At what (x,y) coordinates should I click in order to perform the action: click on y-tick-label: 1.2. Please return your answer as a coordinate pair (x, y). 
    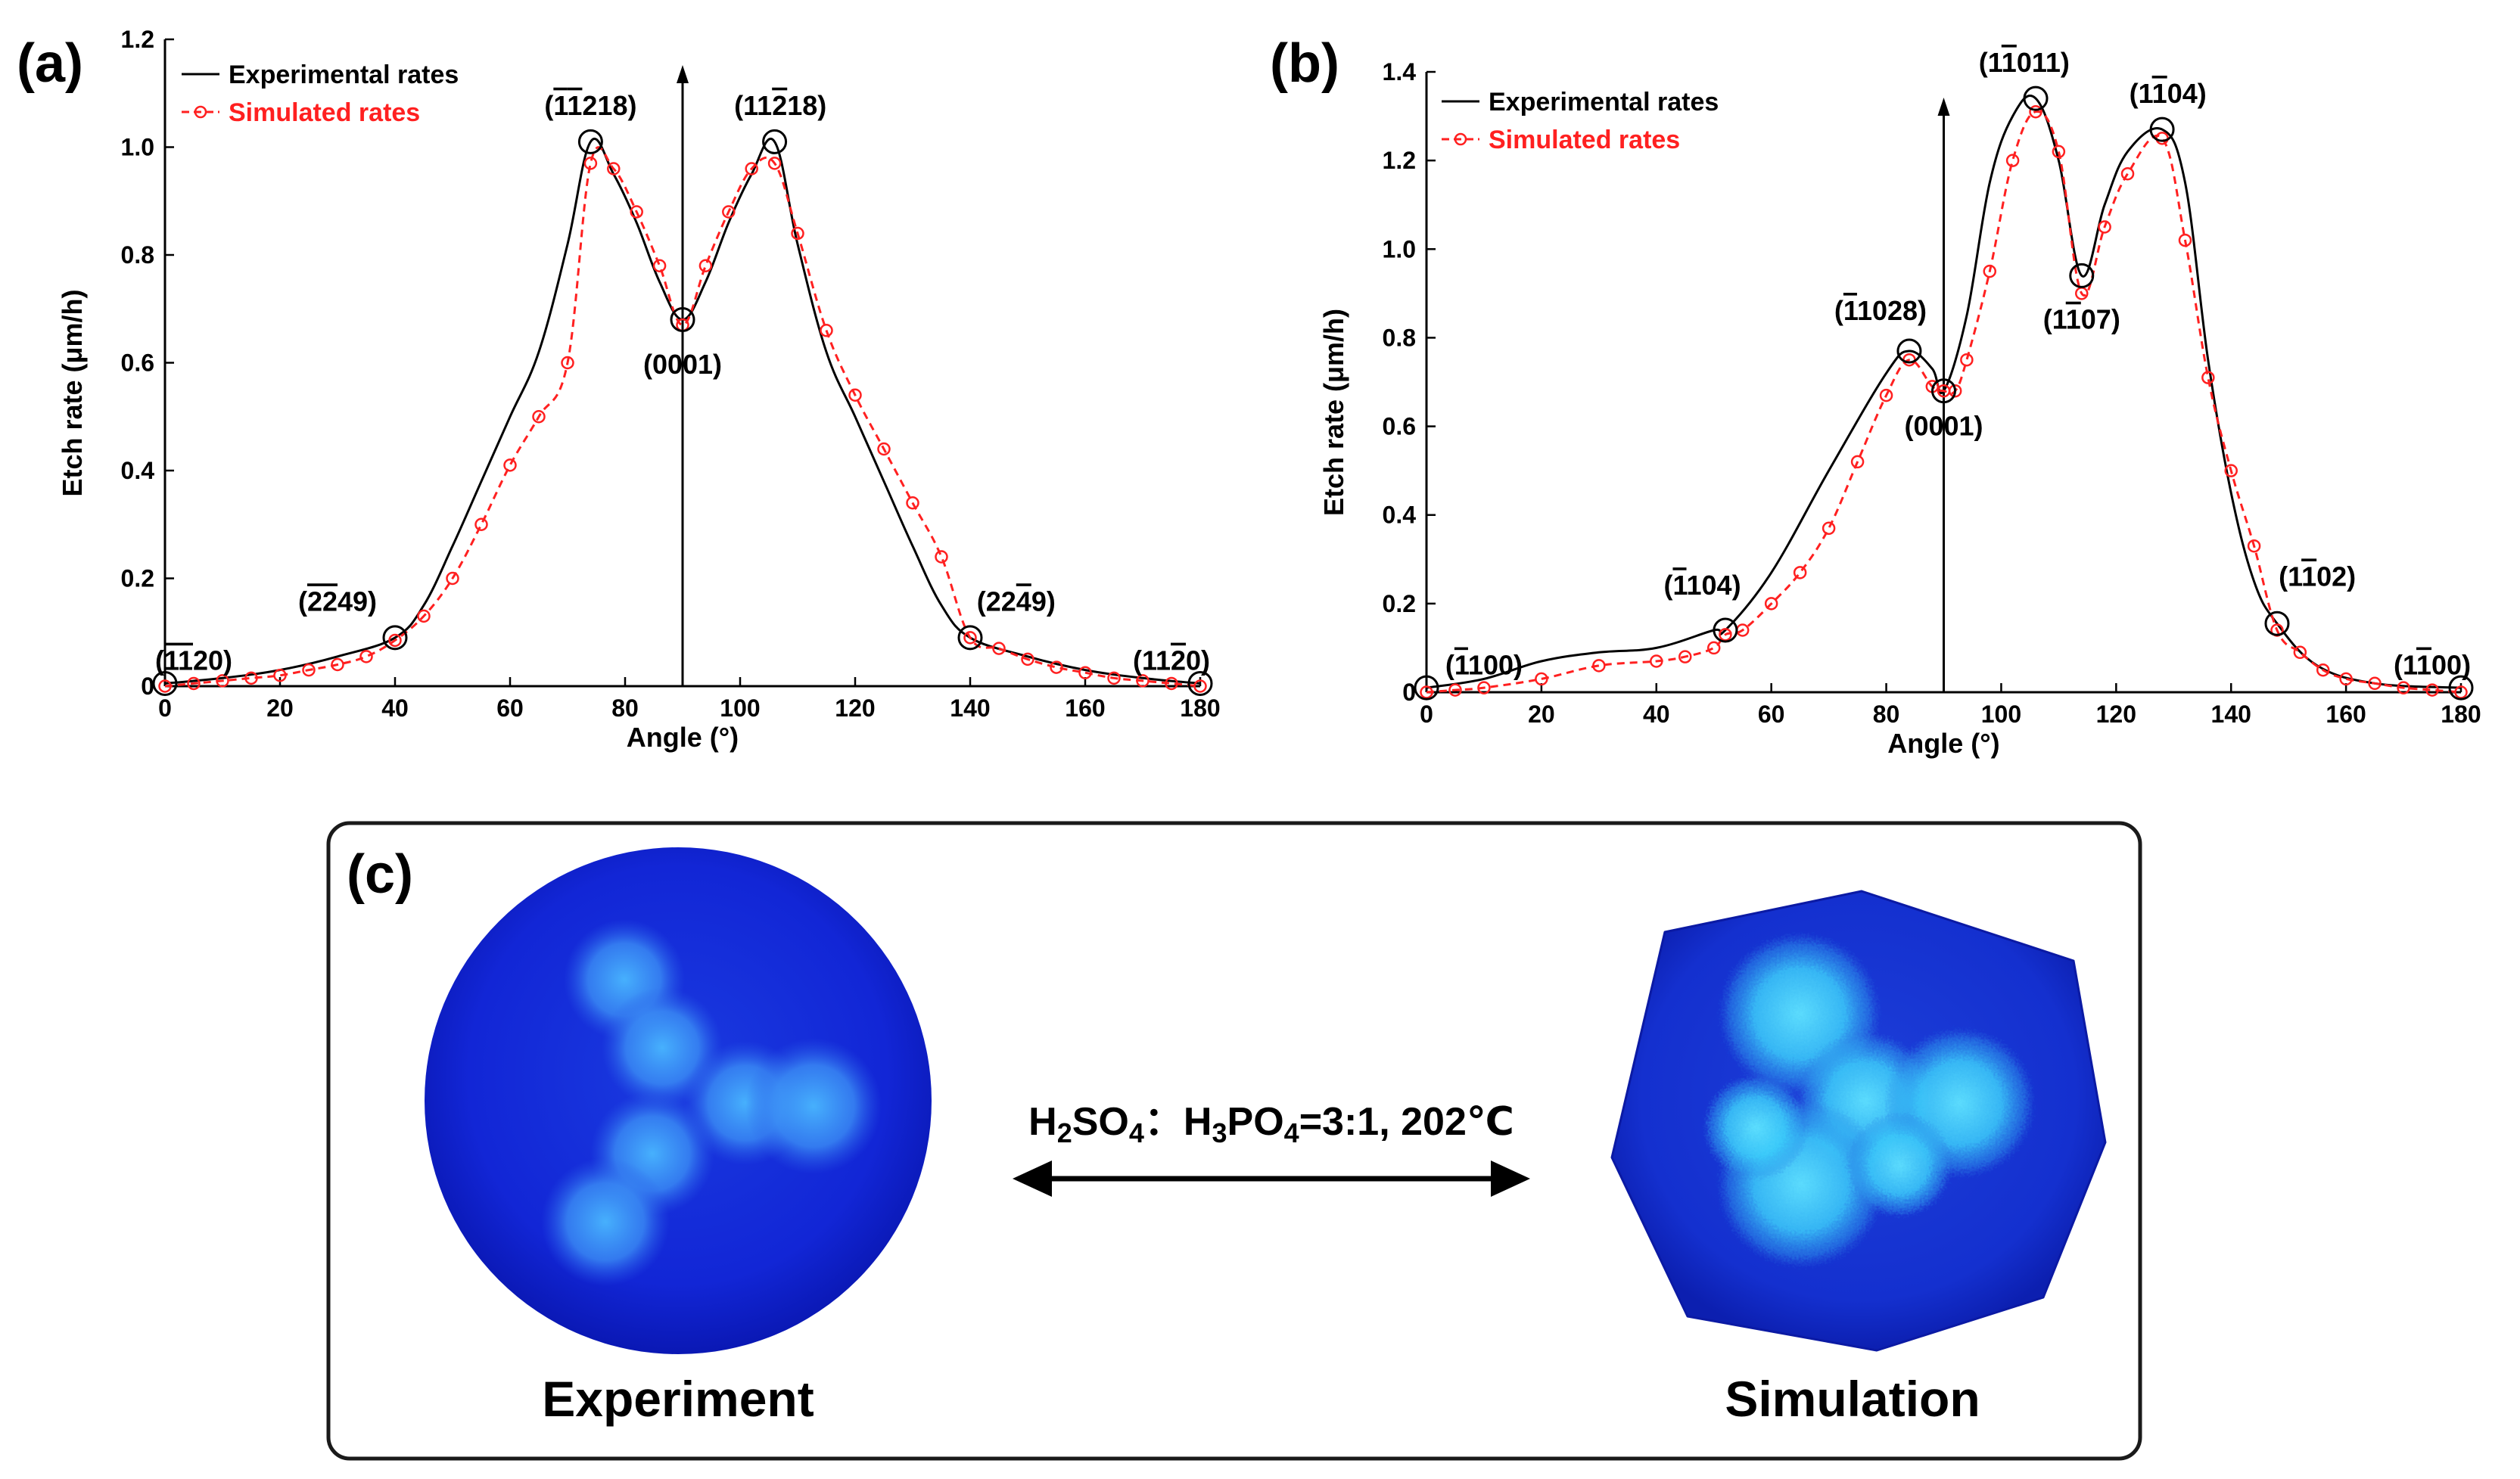
    Looking at the image, I should click on (137, 39).